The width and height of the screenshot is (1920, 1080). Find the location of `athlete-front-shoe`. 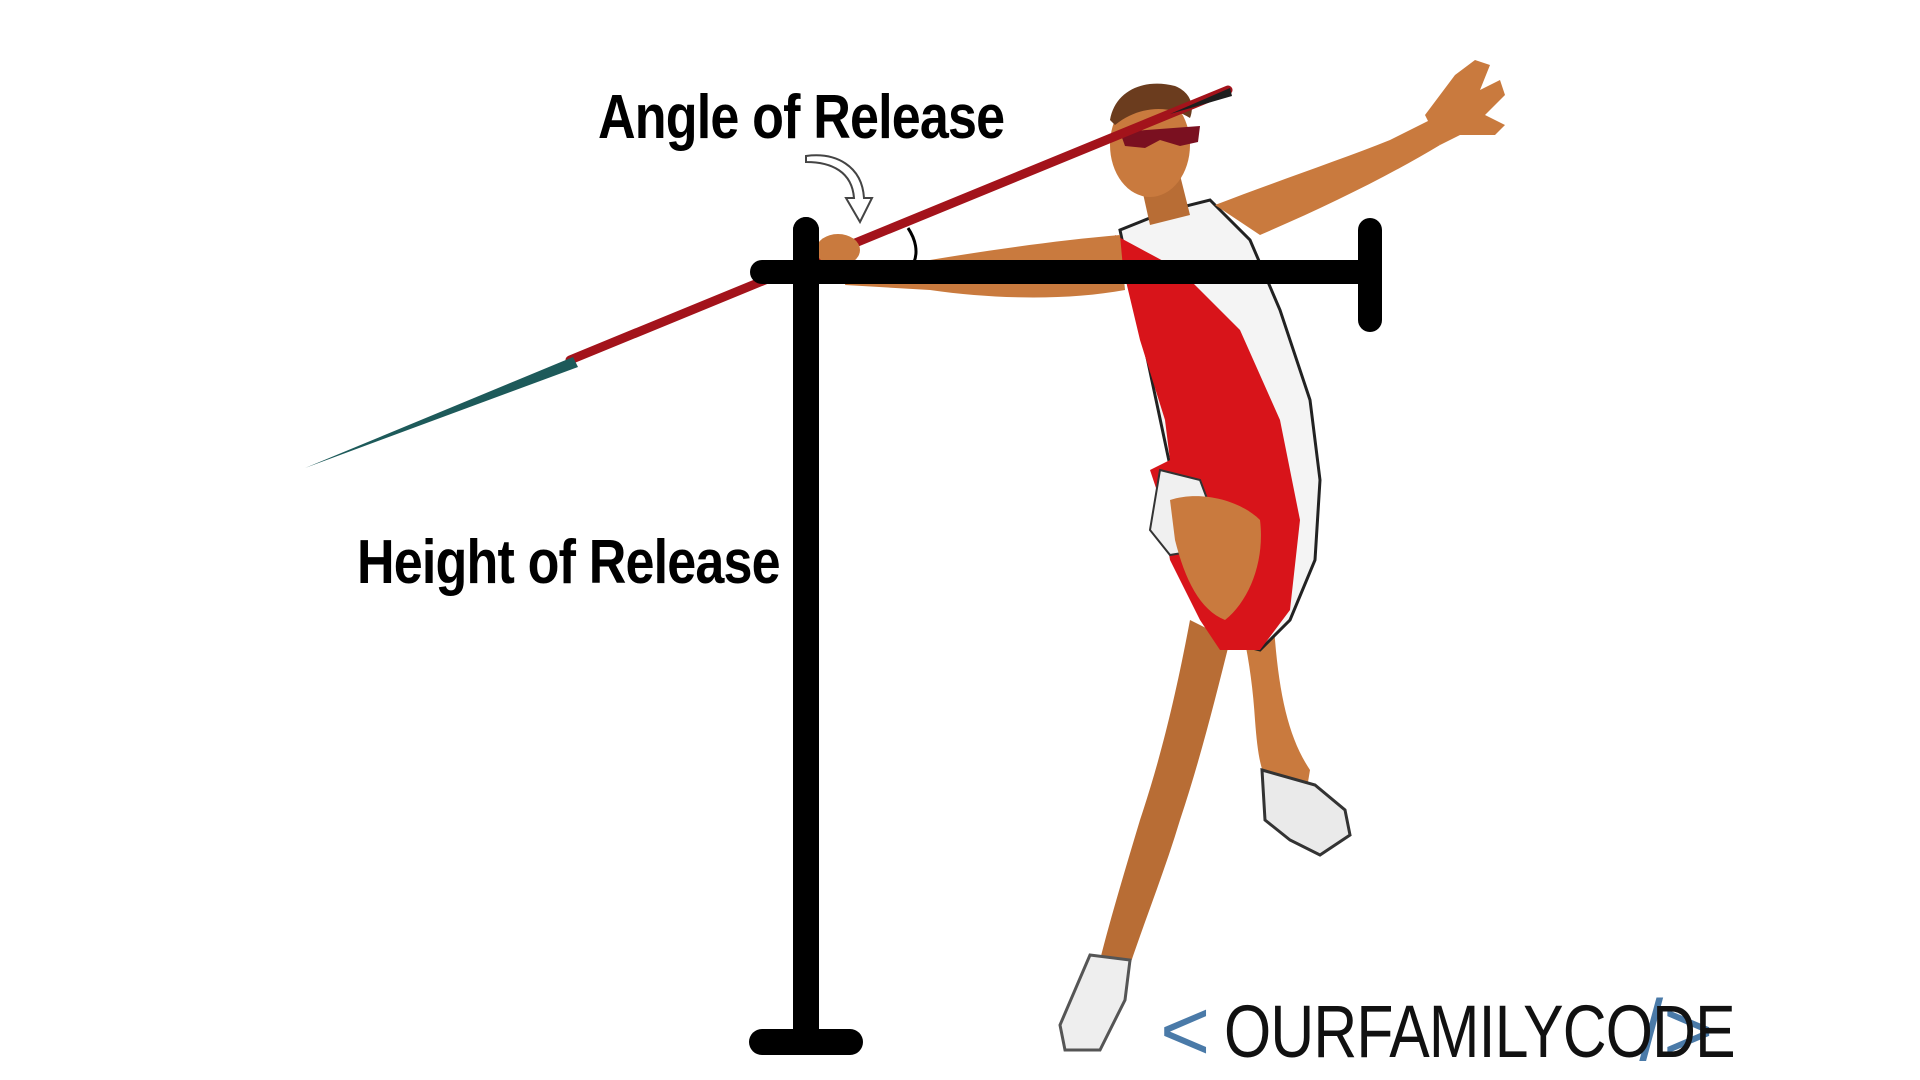

athlete-front-shoe is located at coordinates (1095, 1002).